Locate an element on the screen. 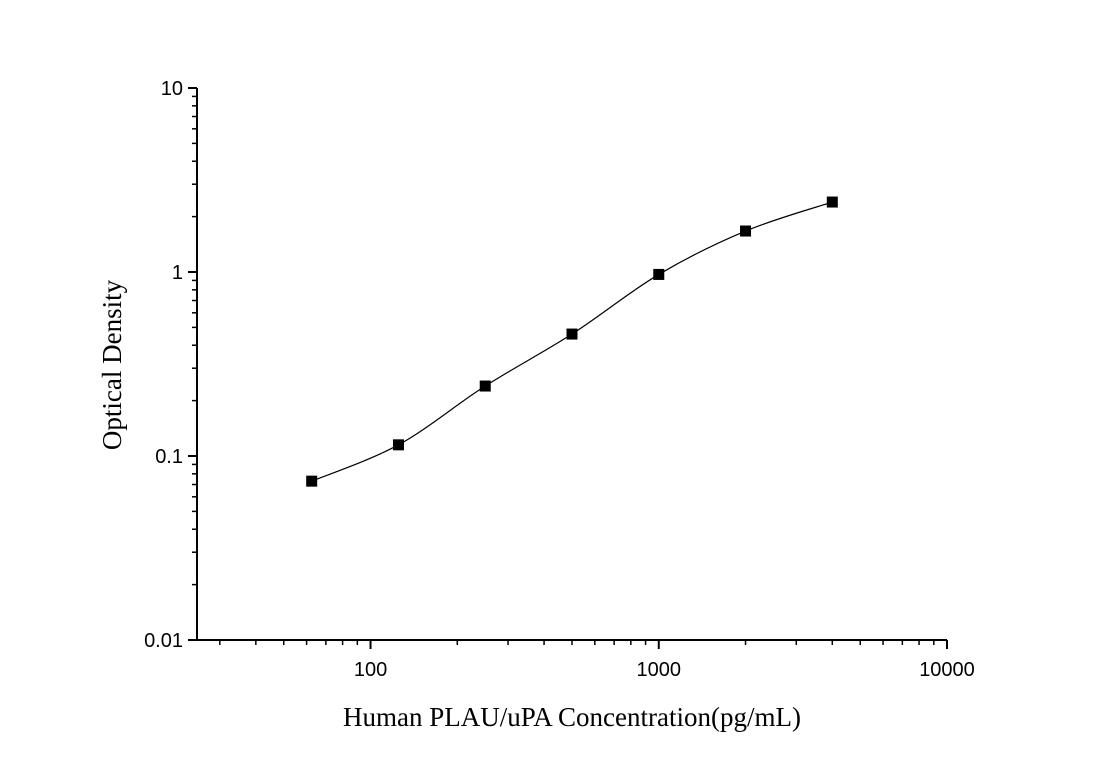 The height and width of the screenshot is (768, 1100). y-axis-title: Optical Density is located at coordinates (112, 364).